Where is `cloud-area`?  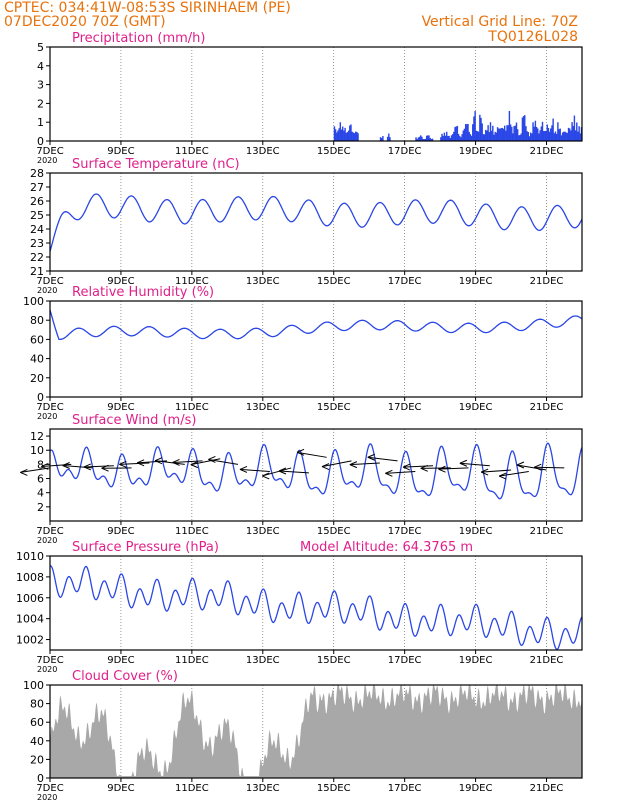 cloud-area is located at coordinates (316, 731).